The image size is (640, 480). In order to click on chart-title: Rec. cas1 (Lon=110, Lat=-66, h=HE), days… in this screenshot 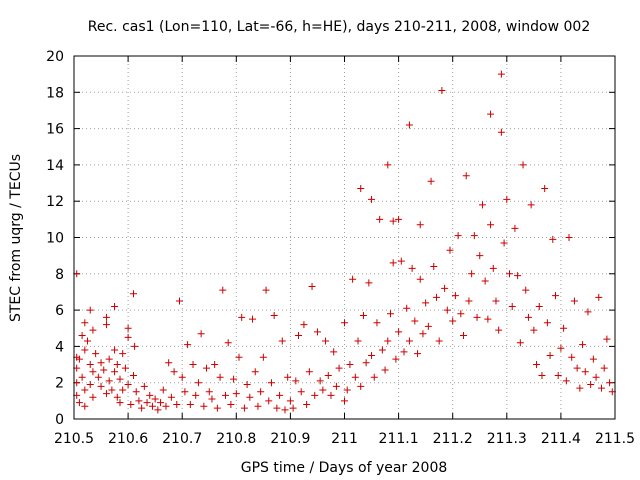, I will do `click(339, 27)`.